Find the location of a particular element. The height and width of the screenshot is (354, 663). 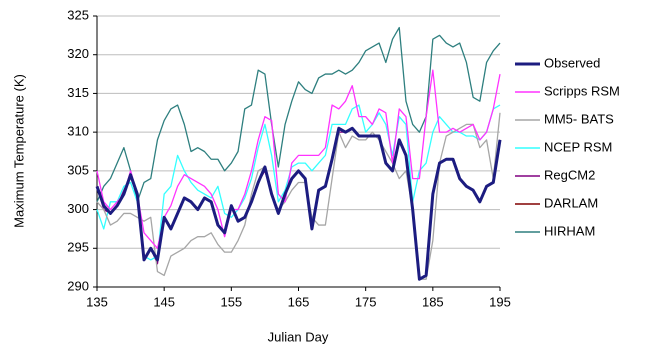

legend-label: HIRHAM is located at coordinates (569, 230).